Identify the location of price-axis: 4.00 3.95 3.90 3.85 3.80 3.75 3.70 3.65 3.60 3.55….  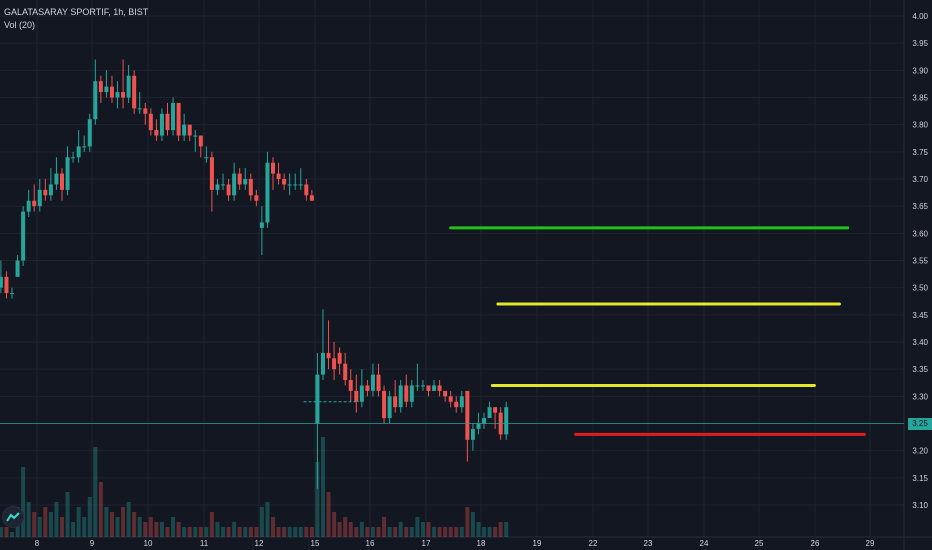
(920, 261).